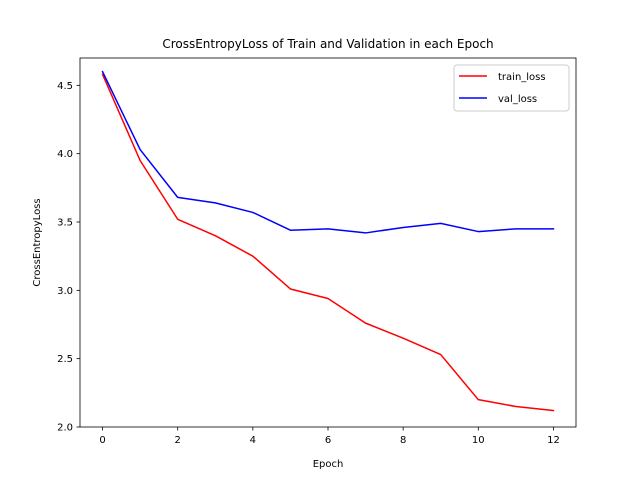 Image resolution: width=640 pixels, height=484 pixels. Describe the element at coordinates (522, 77) in the screenshot. I see `legend-label-train_loss: train_loss` at that location.